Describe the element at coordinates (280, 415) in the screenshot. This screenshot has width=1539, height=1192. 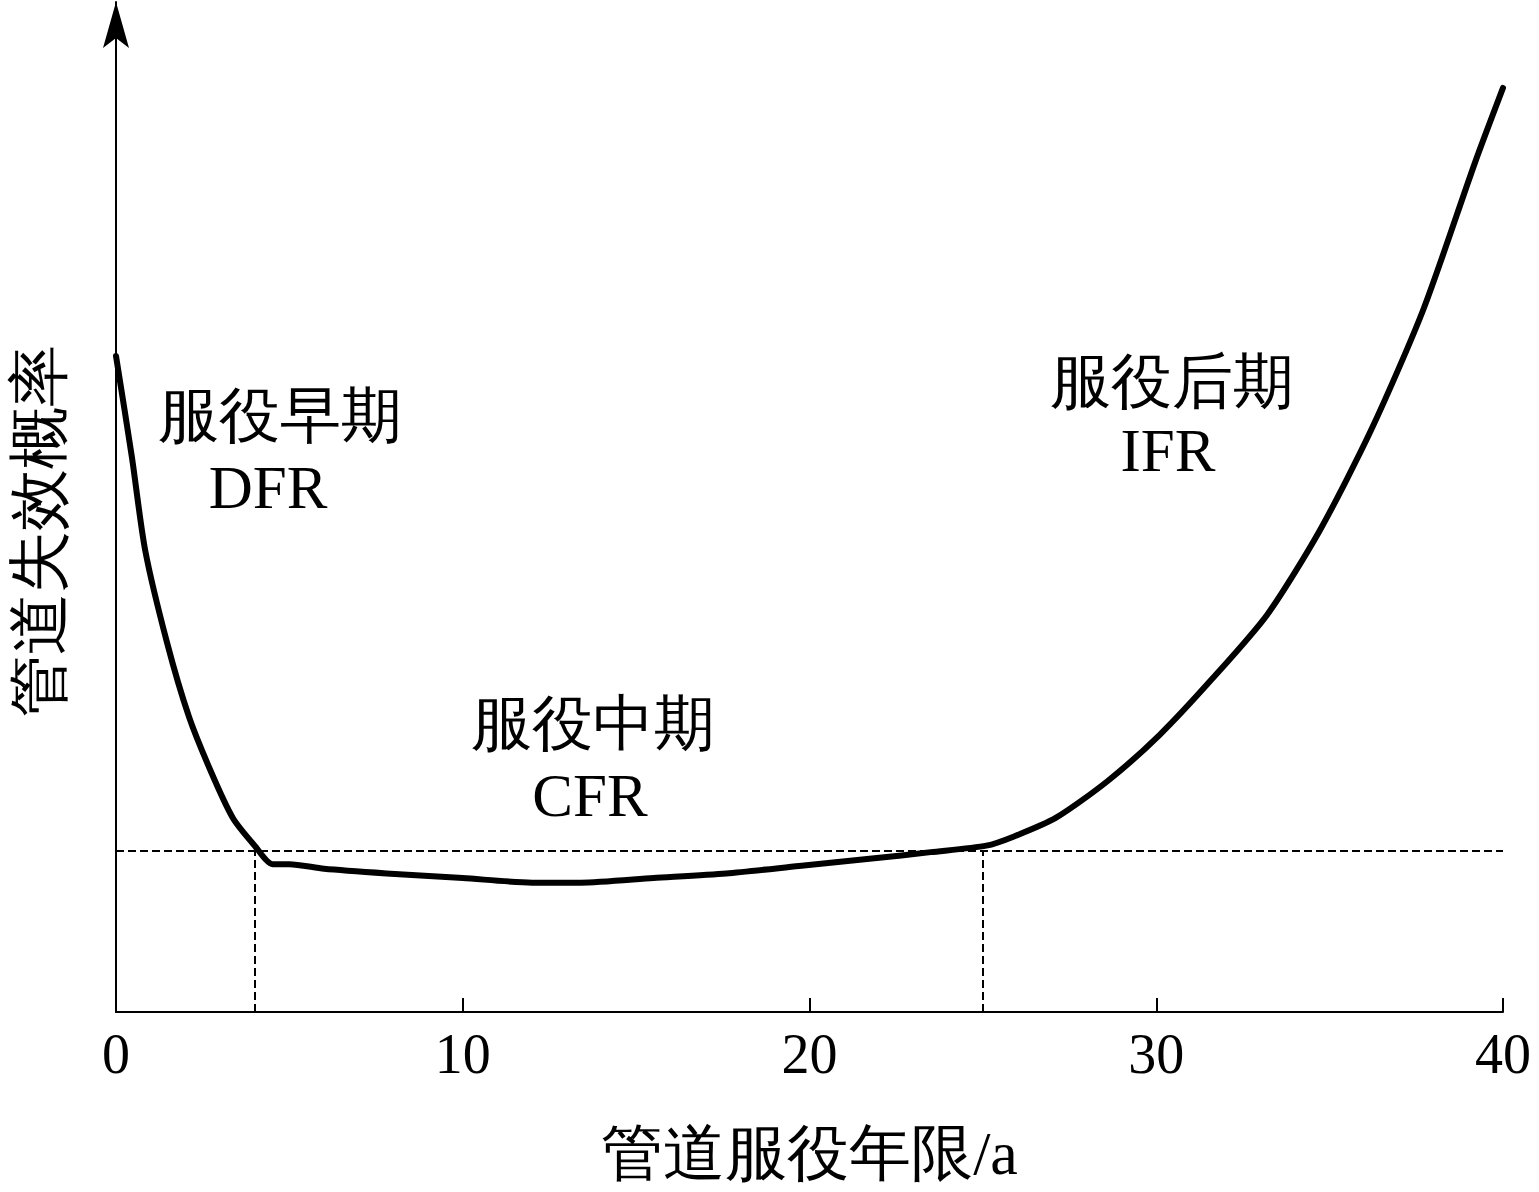
I see `annotation: 服役早期` at that location.